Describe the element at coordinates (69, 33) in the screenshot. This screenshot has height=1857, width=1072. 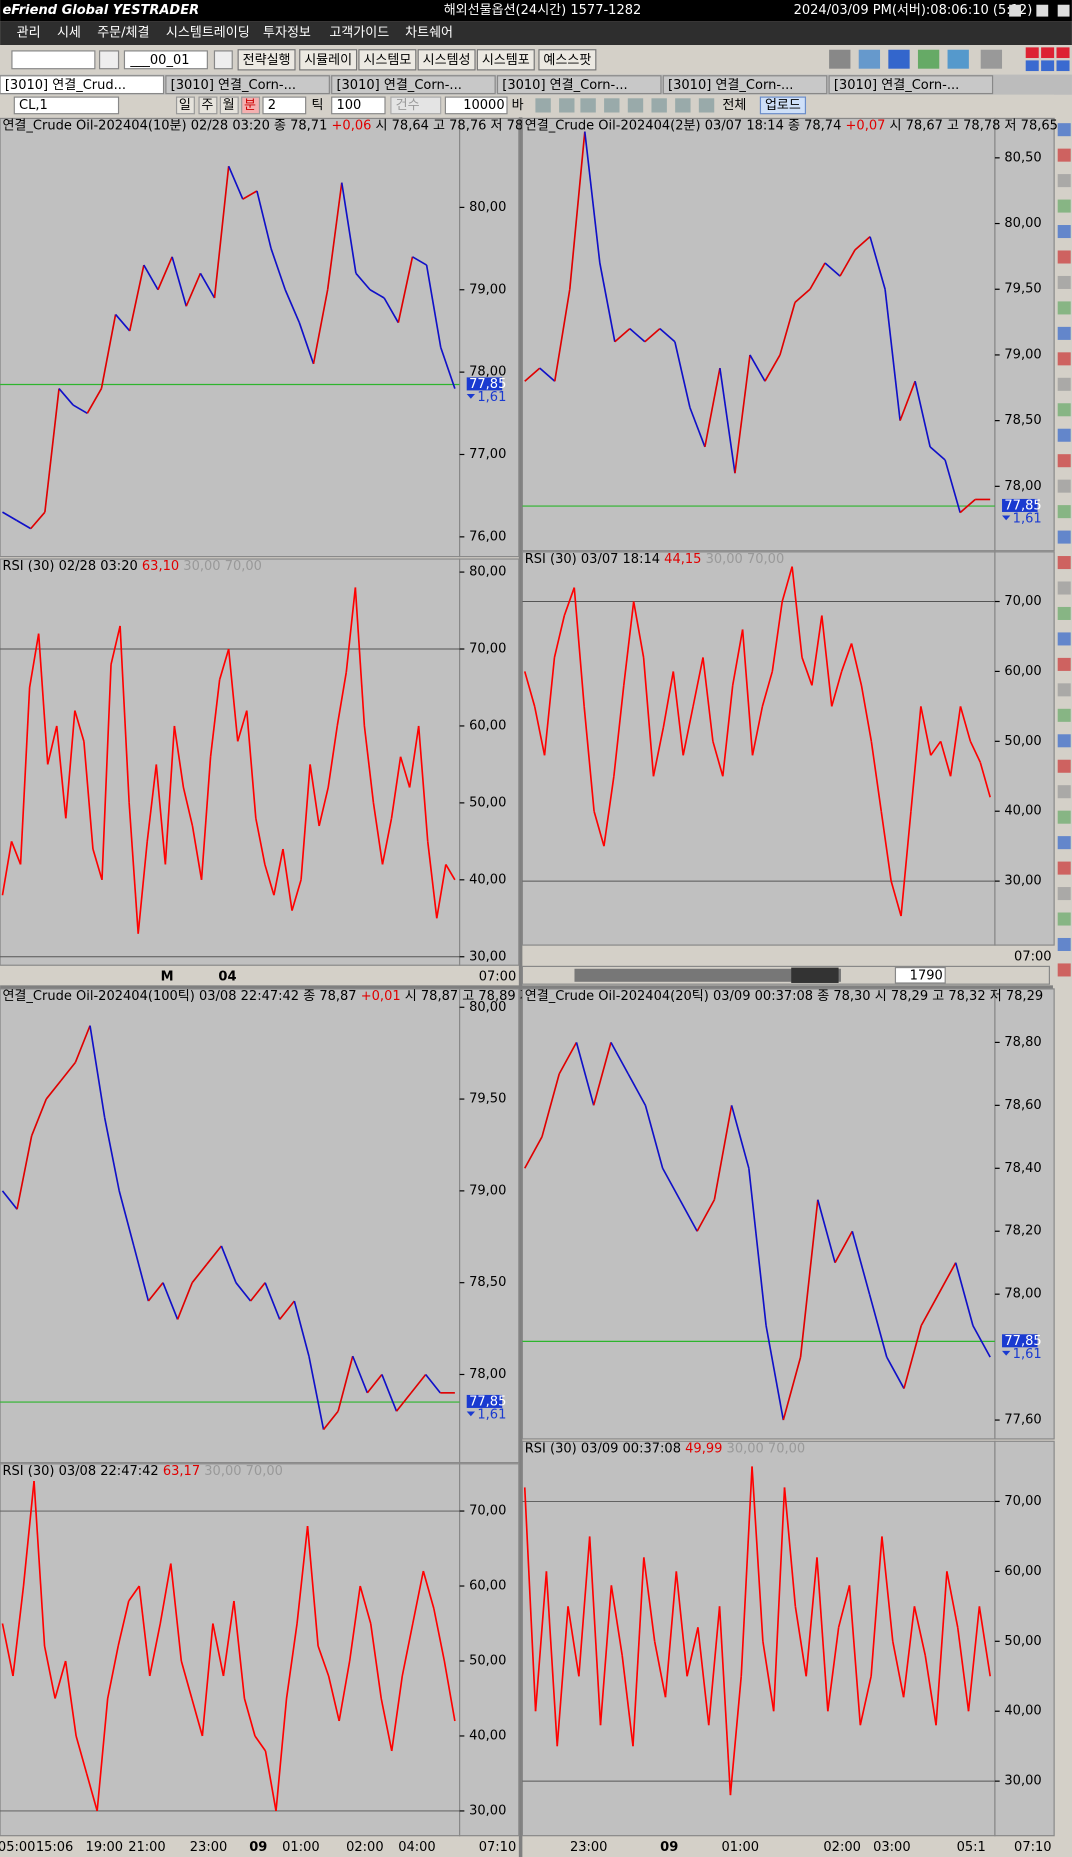
I see `menu-item: 시세` at that location.